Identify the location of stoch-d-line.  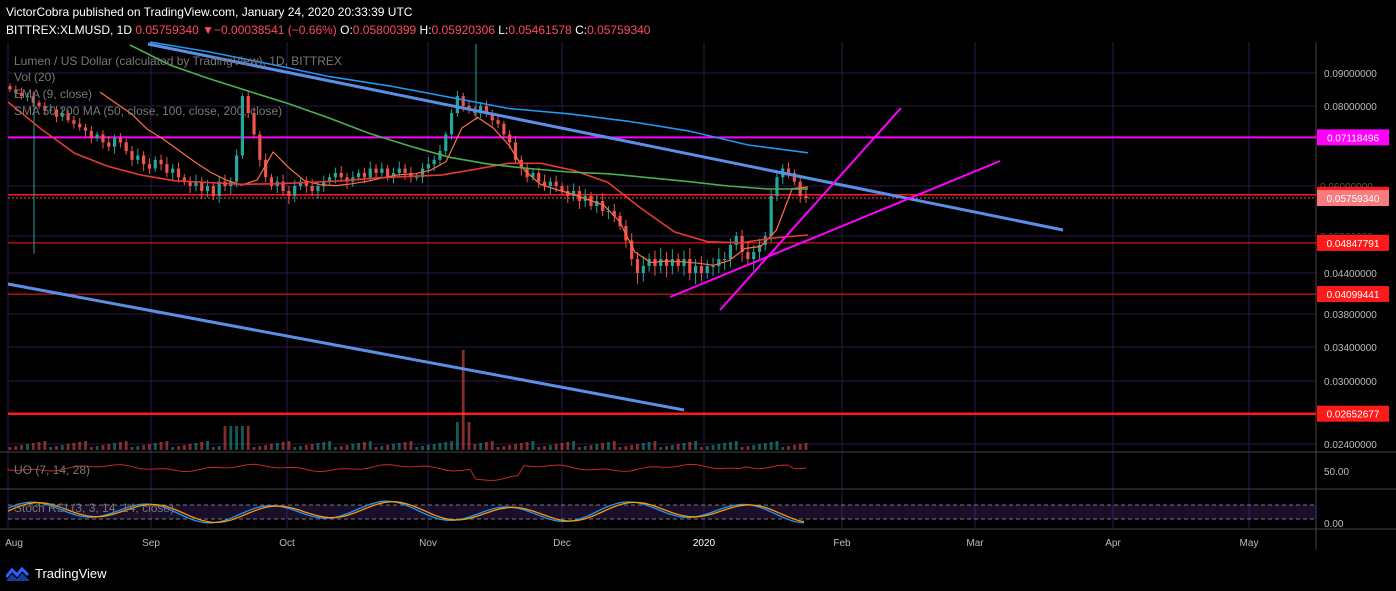
(406, 512).